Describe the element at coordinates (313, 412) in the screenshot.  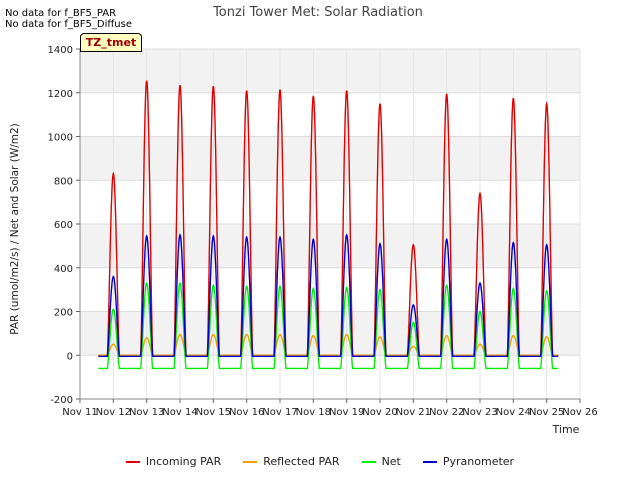
I see `x-tick-label: Nov 18` at that location.